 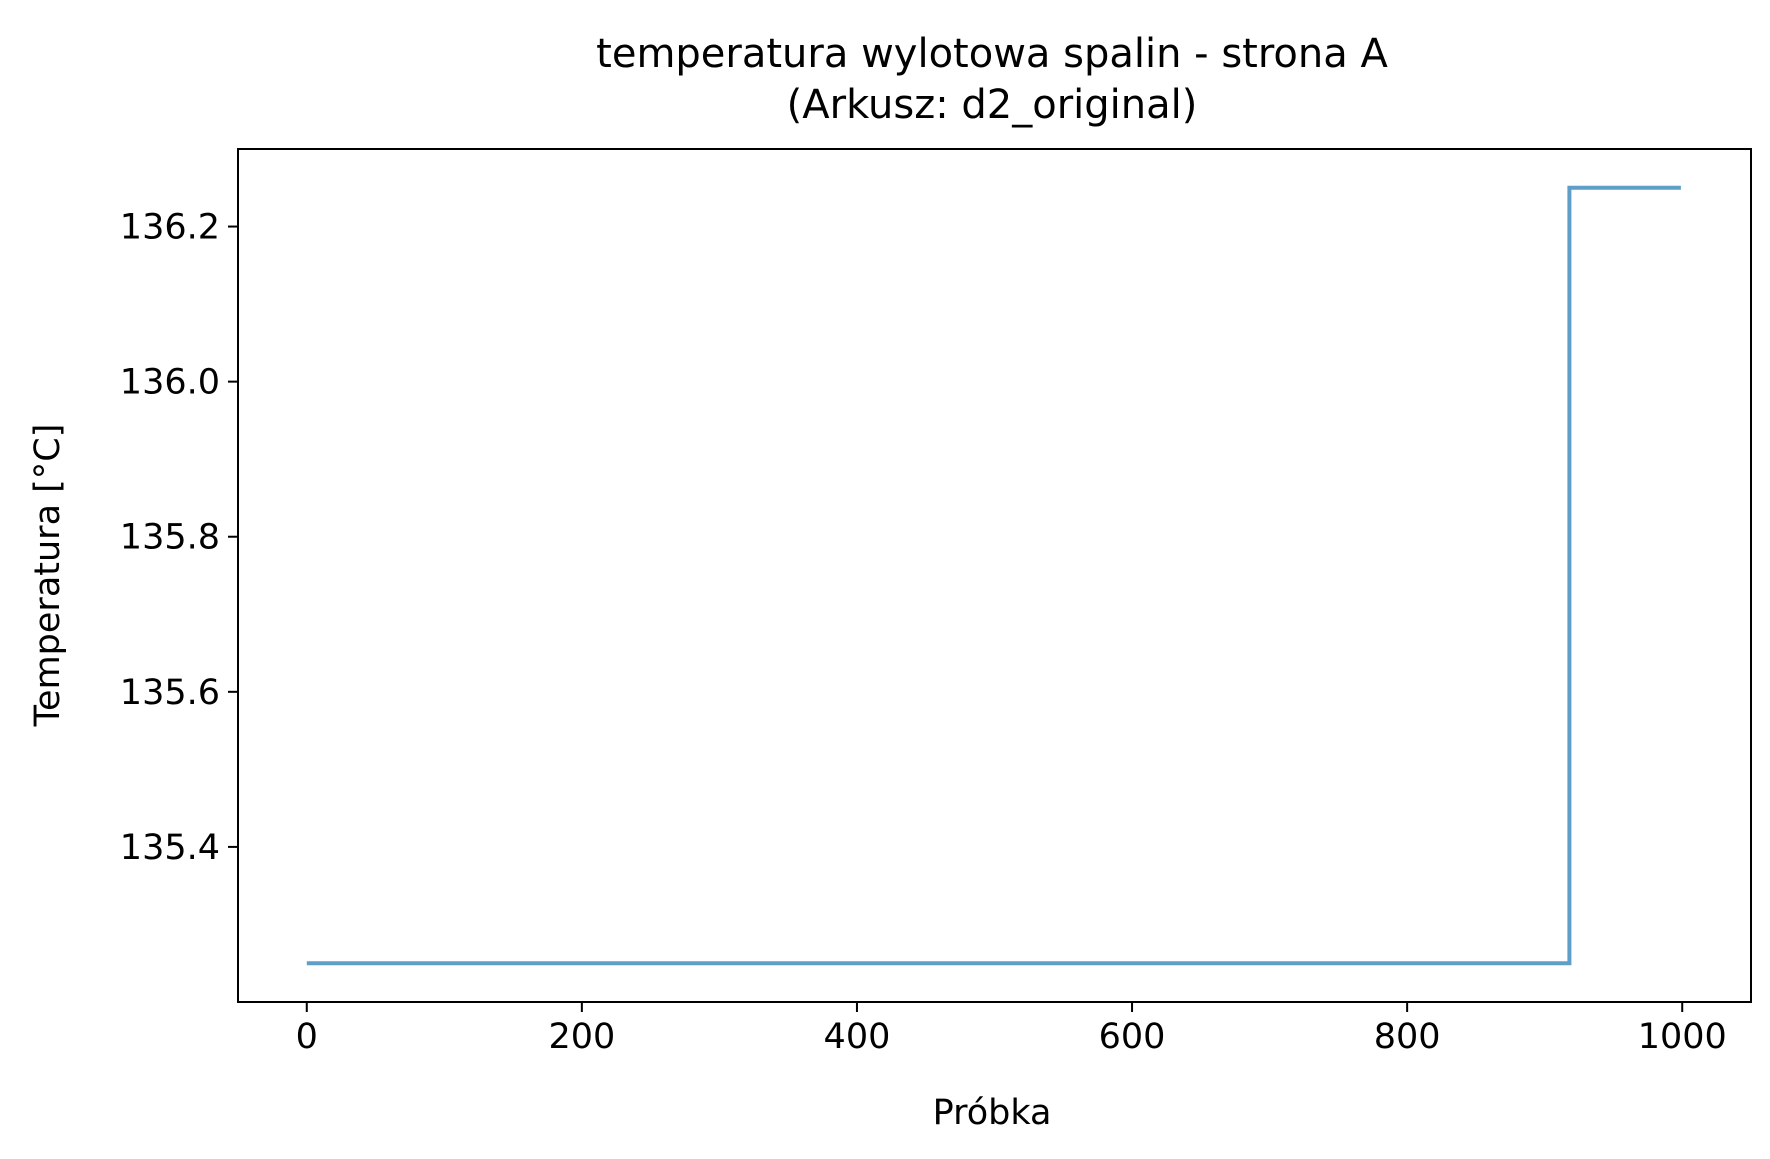 What do you see at coordinates (1132, 1037) in the screenshot?
I see `x-tick-label: 600` at bounding box center [1132, 1037].